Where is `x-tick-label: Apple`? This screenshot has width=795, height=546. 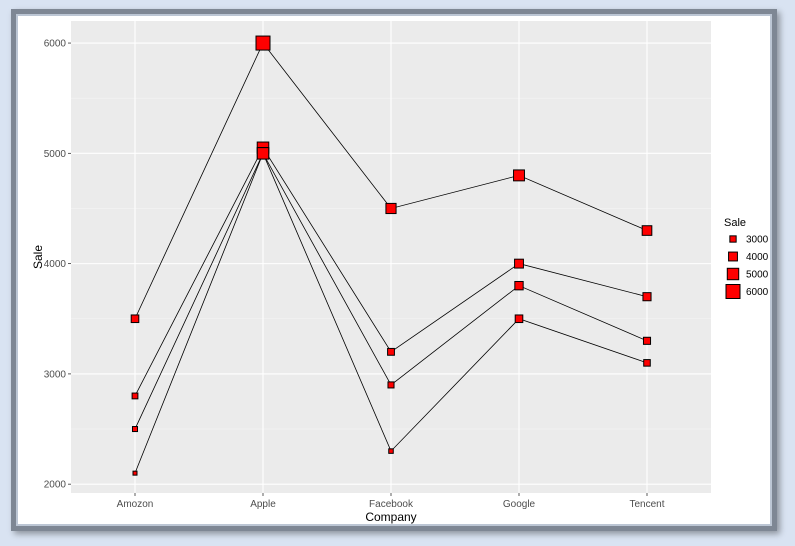 x-tick-label: Apple is located at coordinates (263, 504).